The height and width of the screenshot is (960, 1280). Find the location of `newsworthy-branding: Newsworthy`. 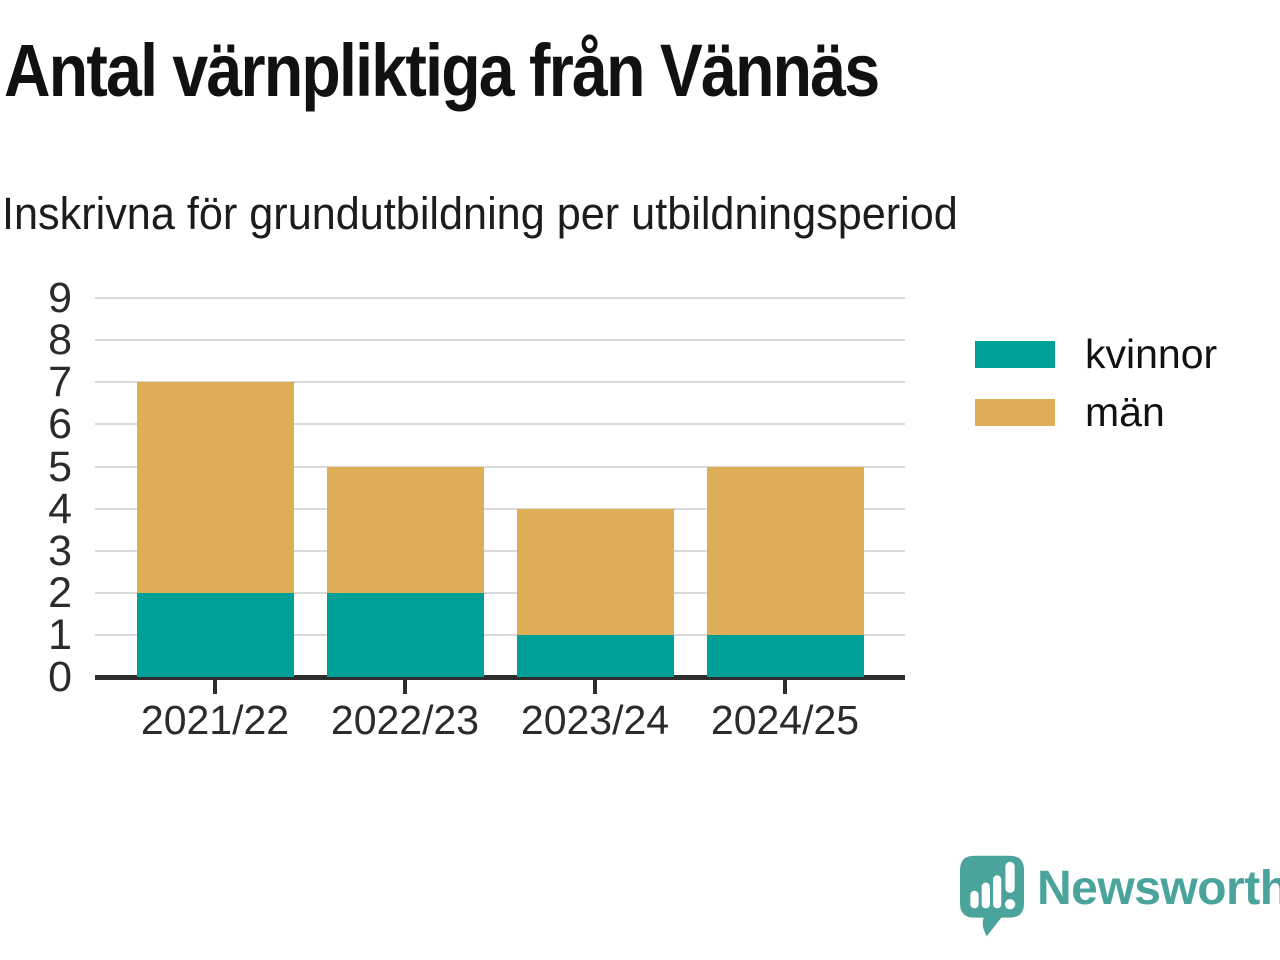

newsworthy-branding: Newsworthy is located at coordinates (1120, 897).